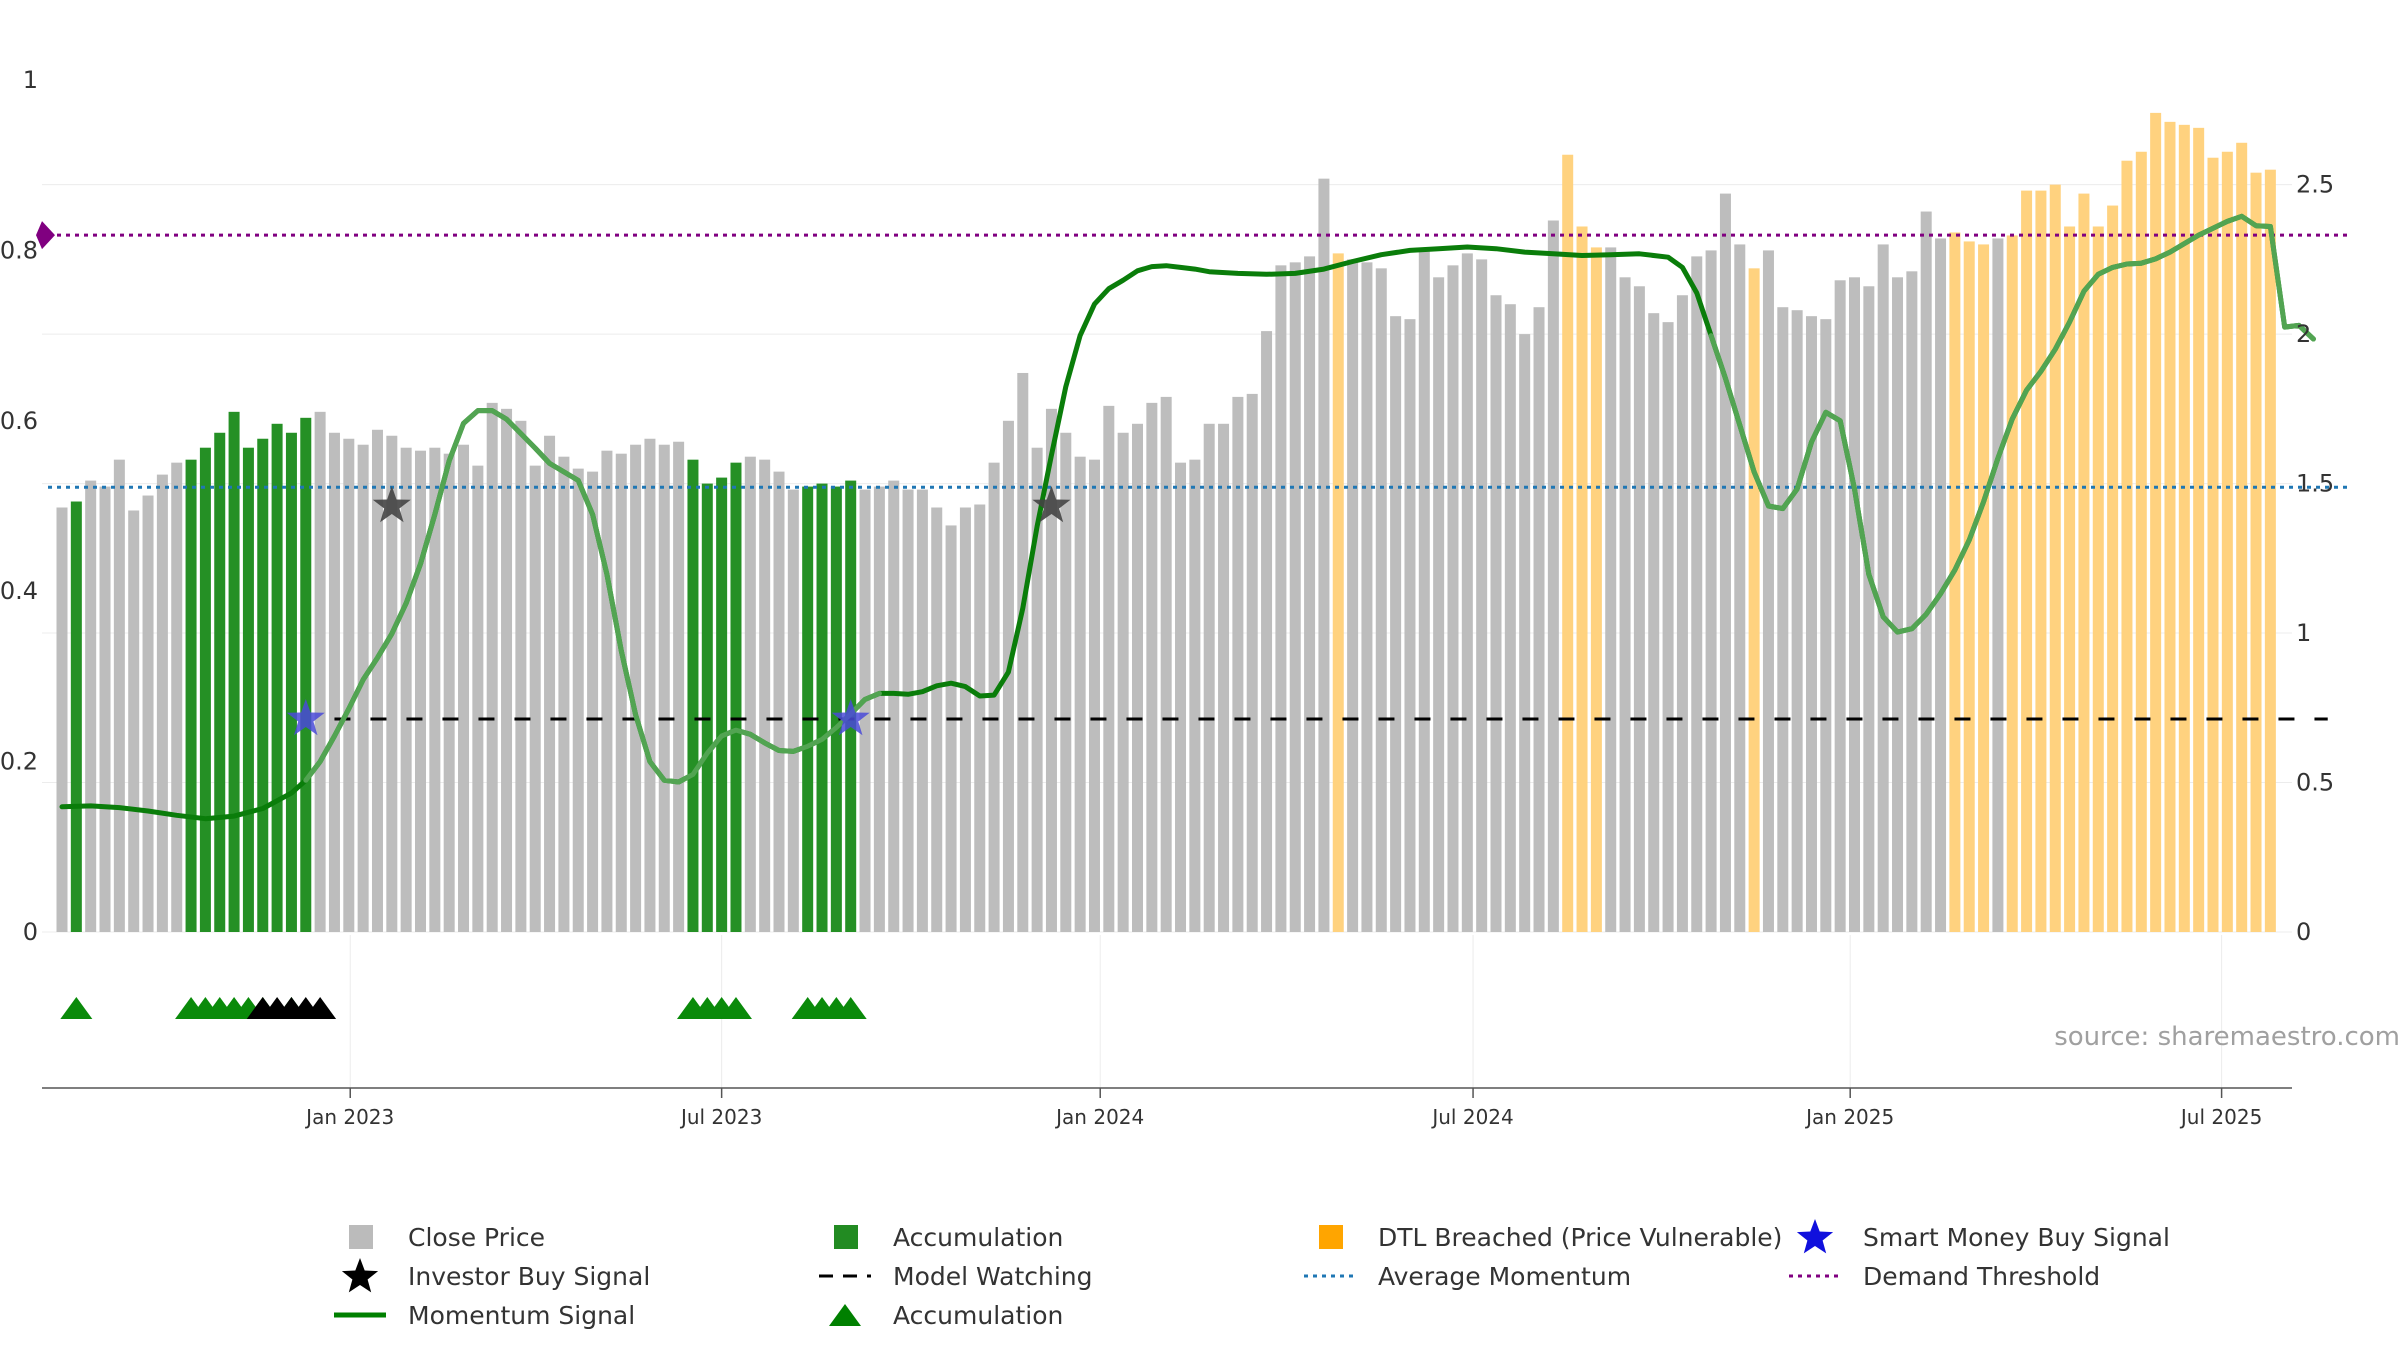 The image size is (2400, 1350). I want to click on source-label: source: sharemaestro.com, so click(2227, 1037).